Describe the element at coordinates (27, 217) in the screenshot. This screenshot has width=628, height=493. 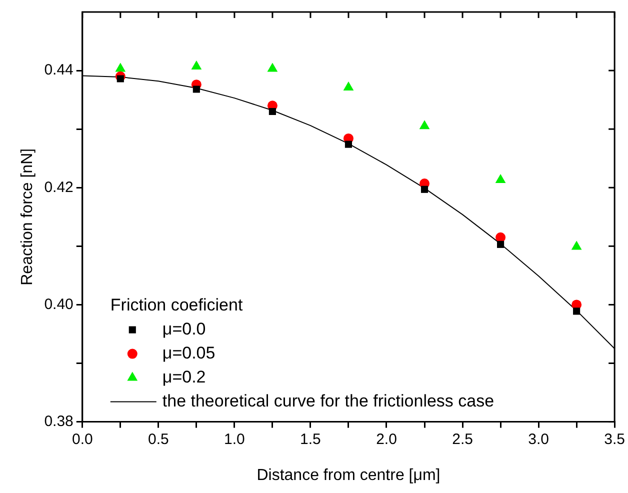
I see `y-axis-title: Reaction force [nN]` at that location.